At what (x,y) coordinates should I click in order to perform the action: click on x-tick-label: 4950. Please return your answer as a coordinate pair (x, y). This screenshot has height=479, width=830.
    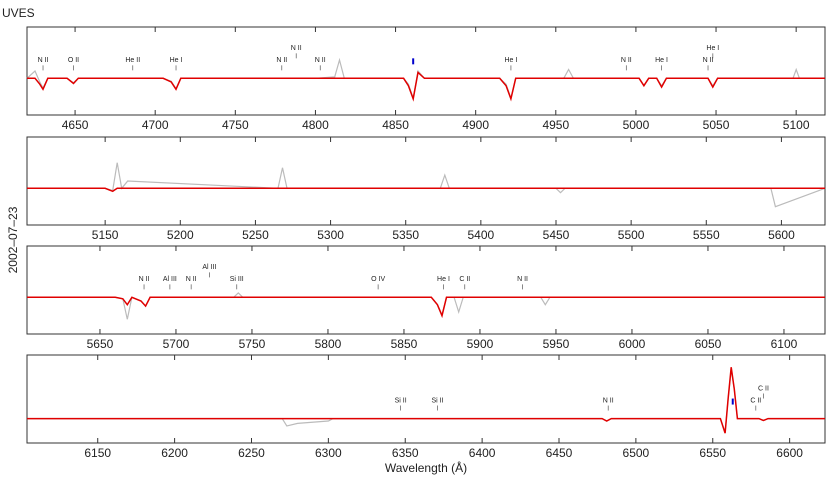
    Looking at the image, I should click on (555, 125).